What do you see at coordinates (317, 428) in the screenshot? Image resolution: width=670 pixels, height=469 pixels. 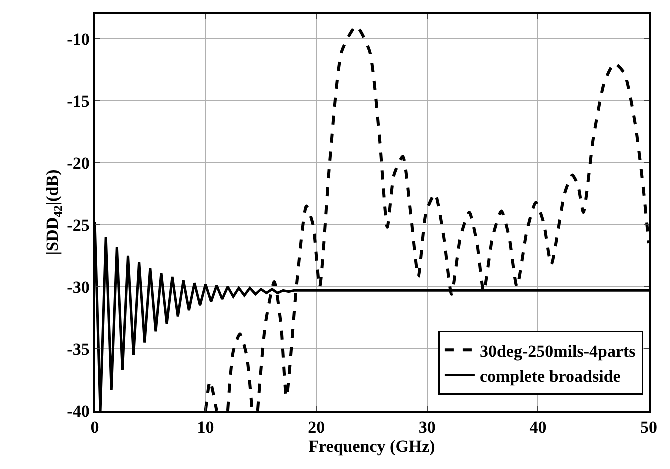 I see `x-tick-label: 20` at bounding box center [317, 428].